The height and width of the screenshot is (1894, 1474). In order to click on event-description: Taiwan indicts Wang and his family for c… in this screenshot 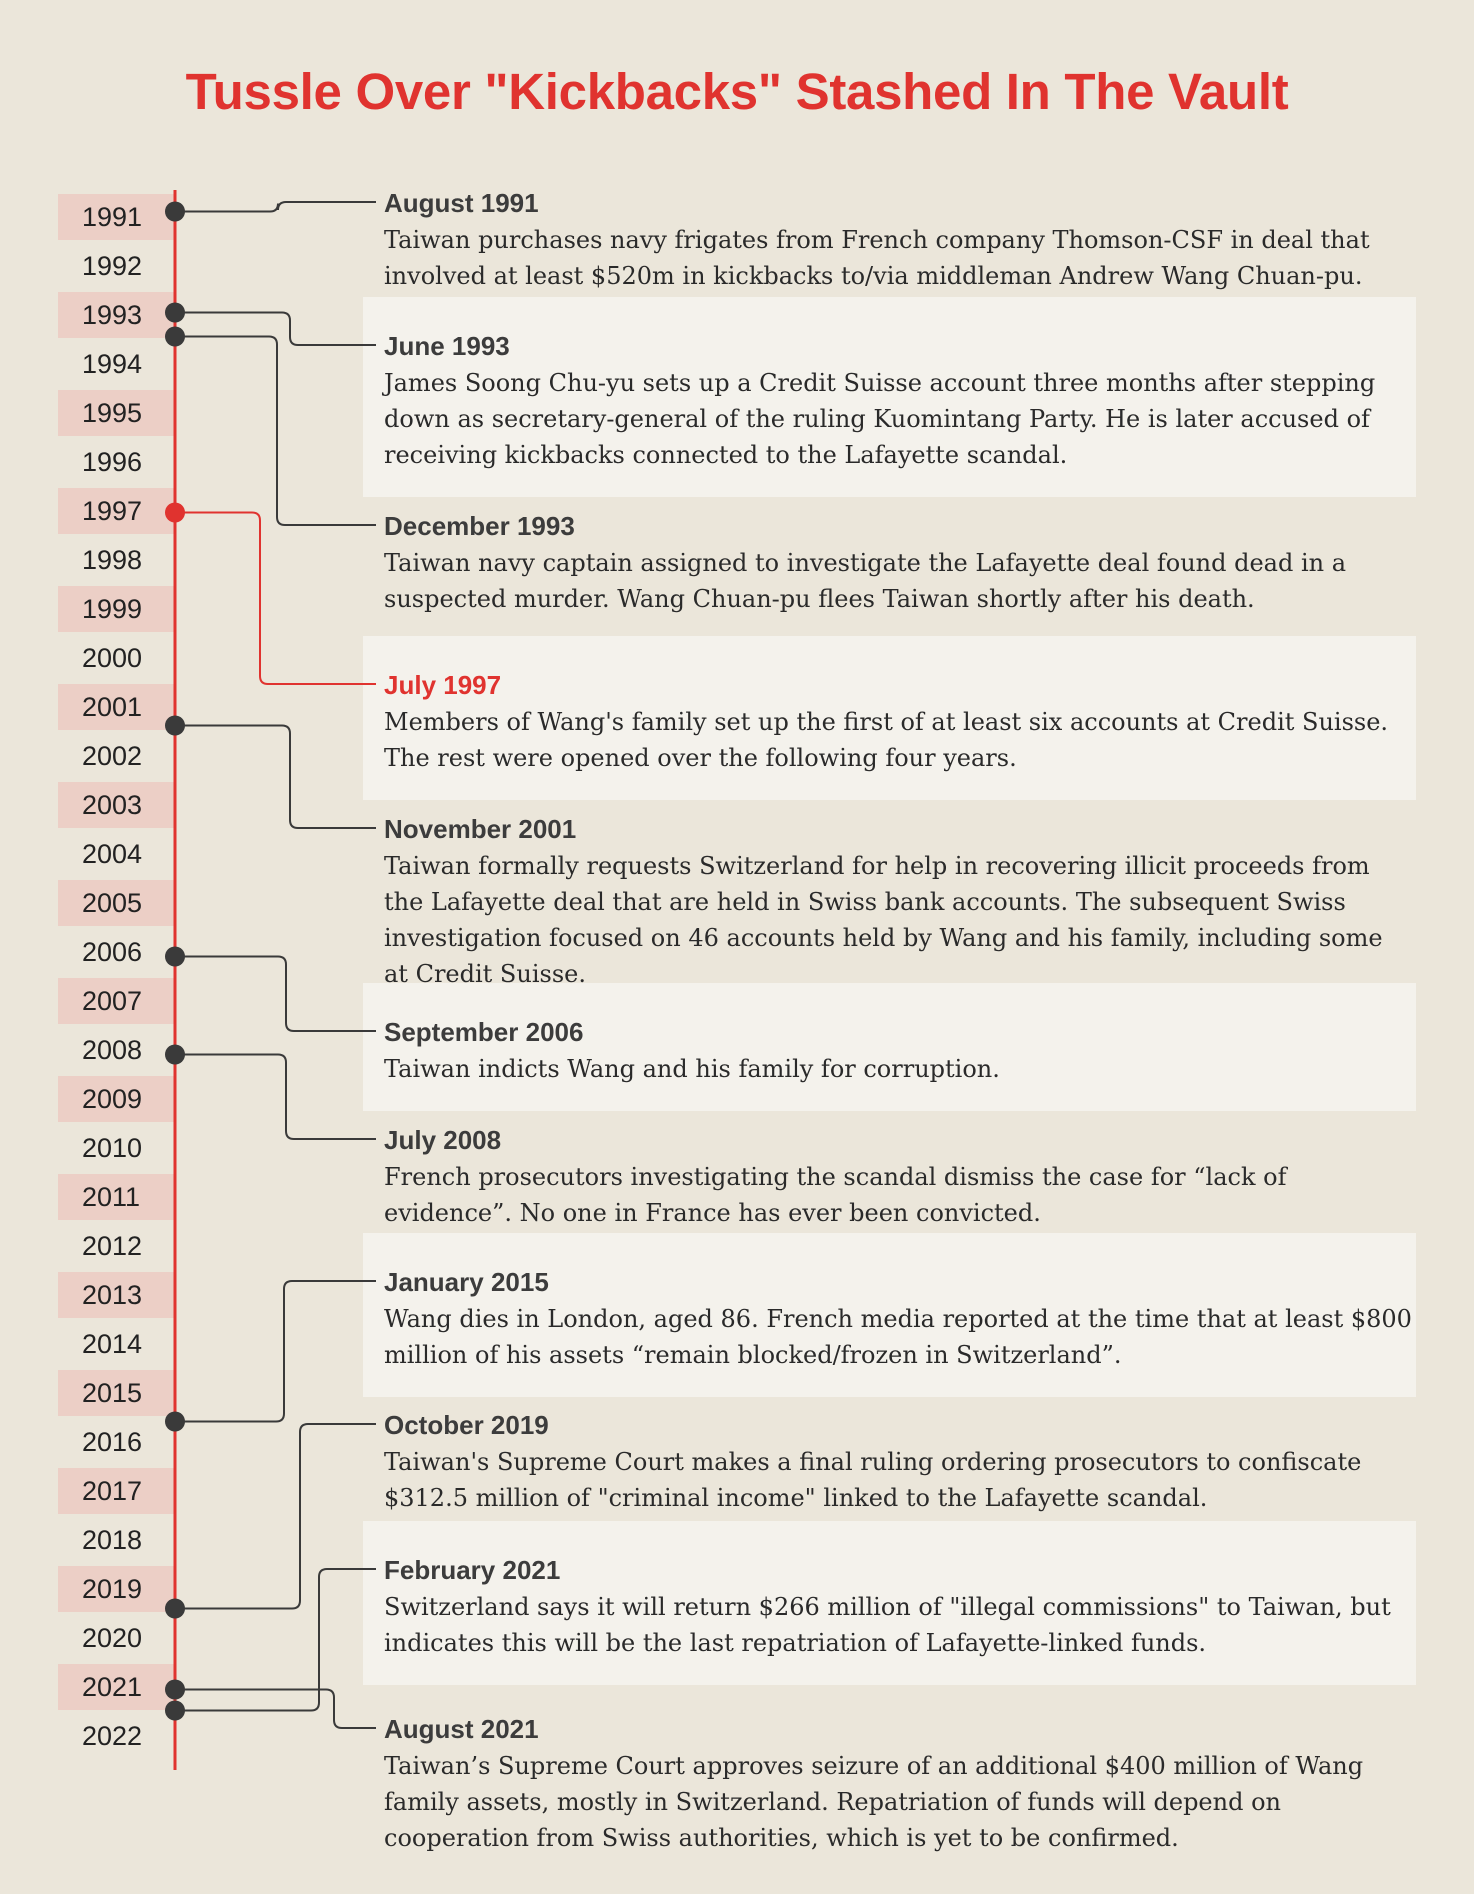, I will do `click(692, 1069)`.